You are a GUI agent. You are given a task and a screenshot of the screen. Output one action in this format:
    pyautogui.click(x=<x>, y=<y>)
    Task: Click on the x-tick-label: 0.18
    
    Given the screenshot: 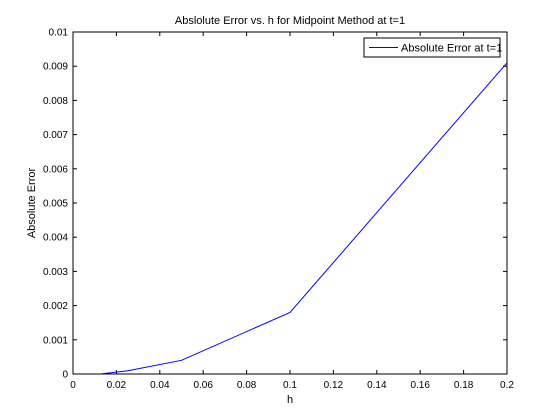 What is the action you would take?
    pyautogui.click(x=464, y=385)
    